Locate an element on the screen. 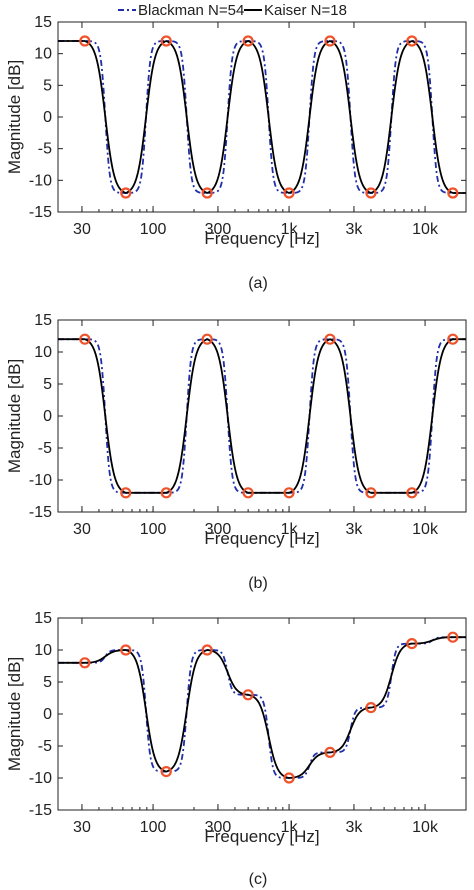 This screenshot has width=474, height=890. legend-kaiser-label: Kaiser N=18 is located at coordinates (305, 10).